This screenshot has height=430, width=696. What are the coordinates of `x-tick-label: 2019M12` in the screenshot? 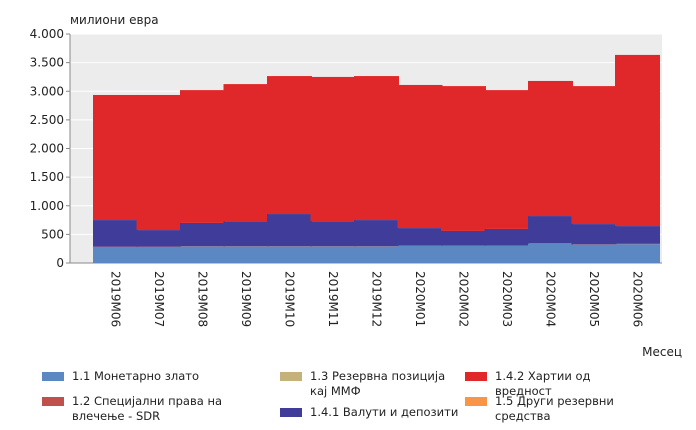 It's located at (377, 299).